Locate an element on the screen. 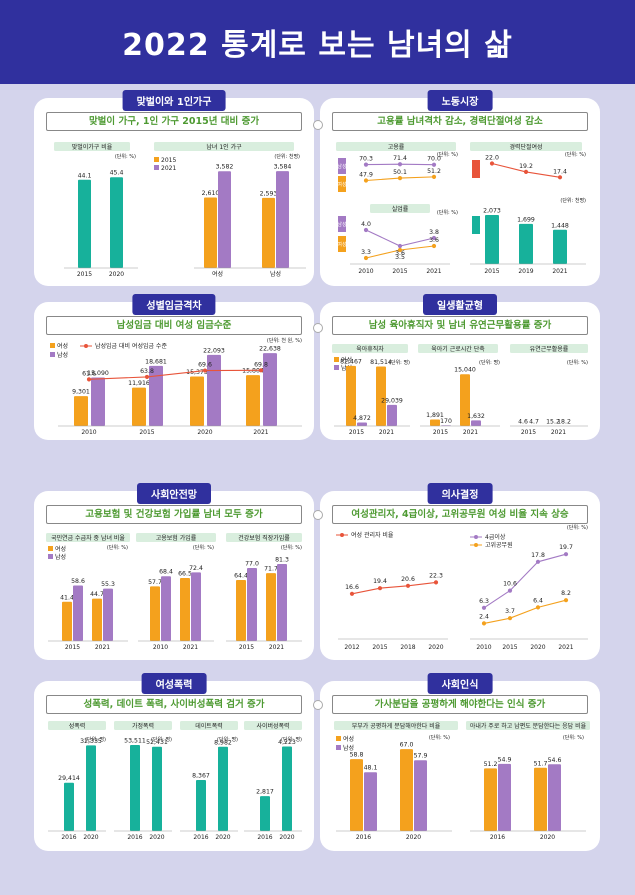 The width and height of the screenshot is (635, 895). tag-label: 여성 is located at coordinates (341, 244).